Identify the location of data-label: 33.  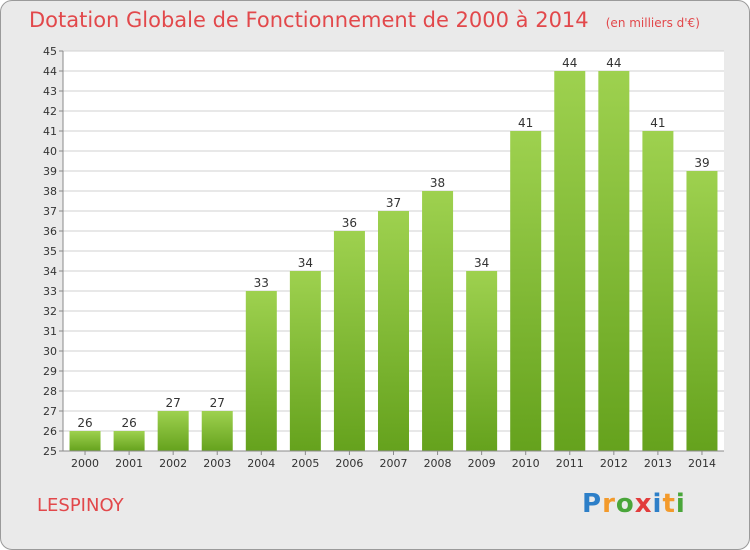
(261, 283).